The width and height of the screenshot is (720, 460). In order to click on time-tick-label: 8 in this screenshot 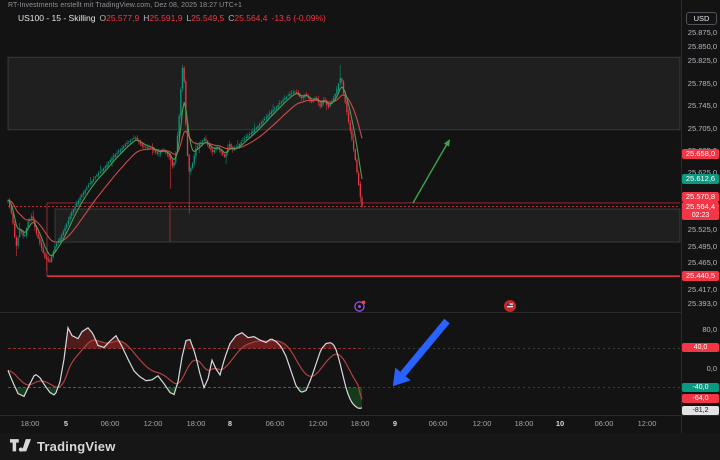, I will do `click(230, 423)`.